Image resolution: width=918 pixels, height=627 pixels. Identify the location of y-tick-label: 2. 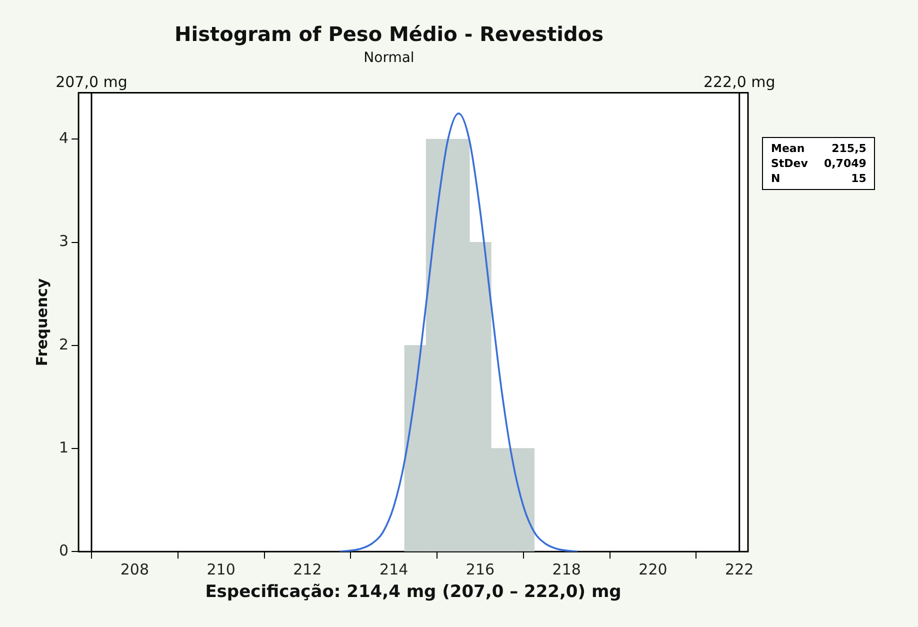
(63, 344).